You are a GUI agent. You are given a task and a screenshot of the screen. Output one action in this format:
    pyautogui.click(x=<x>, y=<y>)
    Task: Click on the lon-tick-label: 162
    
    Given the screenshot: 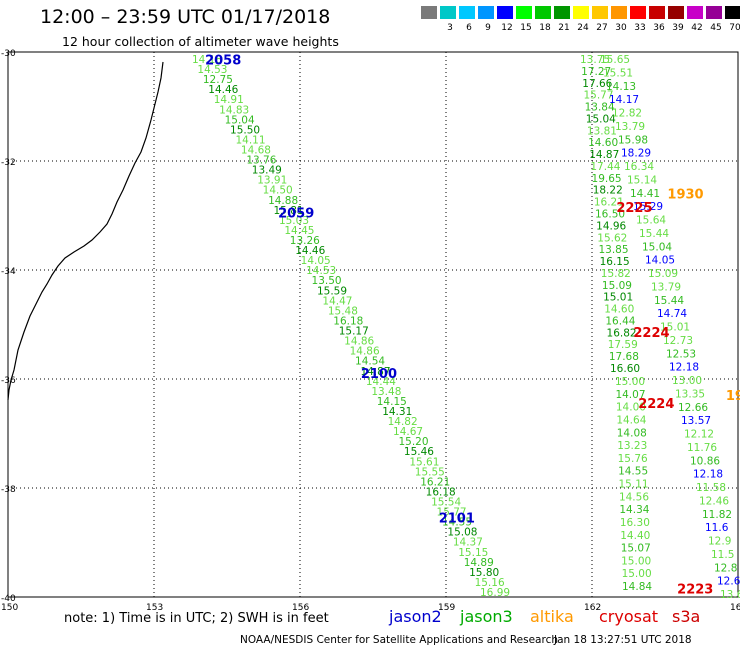 What is the action you would take?
    pyautogui.click(x=592, y=608)
    